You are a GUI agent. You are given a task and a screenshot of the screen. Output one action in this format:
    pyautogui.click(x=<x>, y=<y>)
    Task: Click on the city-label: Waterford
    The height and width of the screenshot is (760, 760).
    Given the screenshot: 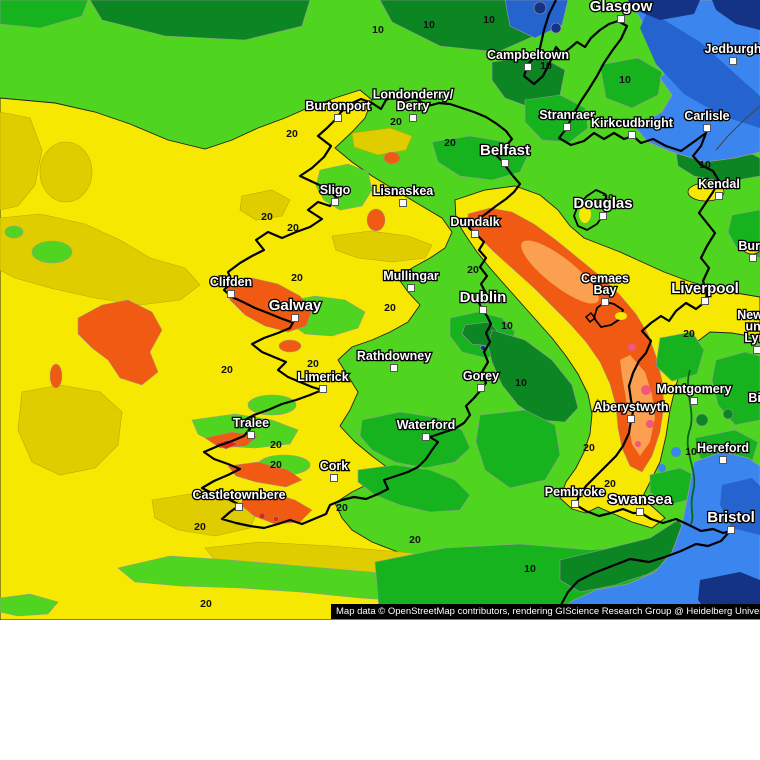 What is the action you would take?
    pyautogui.click(x=425, y=425)
    